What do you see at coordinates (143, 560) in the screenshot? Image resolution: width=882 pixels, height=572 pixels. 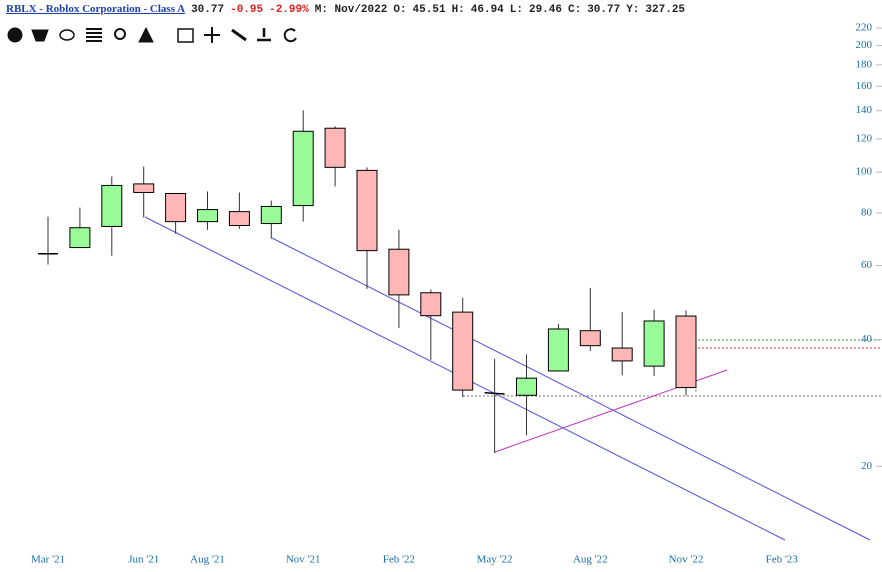 I see `x-tick-label: Jun '21` at bounding box center [143, 560].